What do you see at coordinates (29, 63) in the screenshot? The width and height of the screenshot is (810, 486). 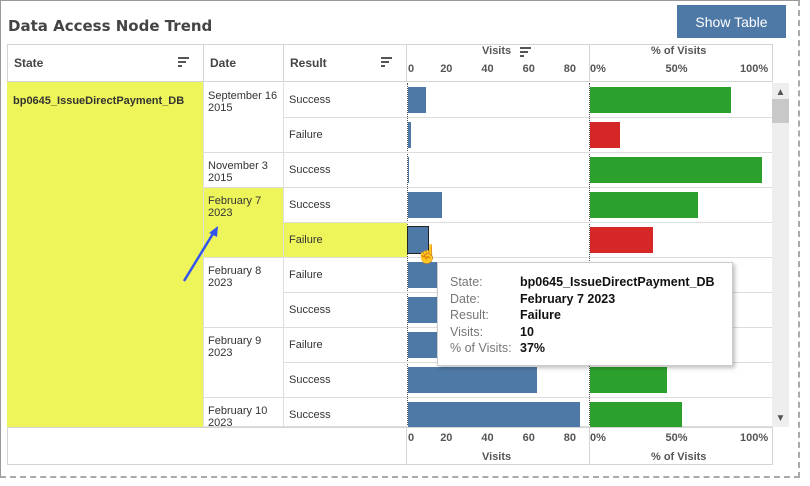 I see `header-state-label: State` at bounding box center [29, 63].